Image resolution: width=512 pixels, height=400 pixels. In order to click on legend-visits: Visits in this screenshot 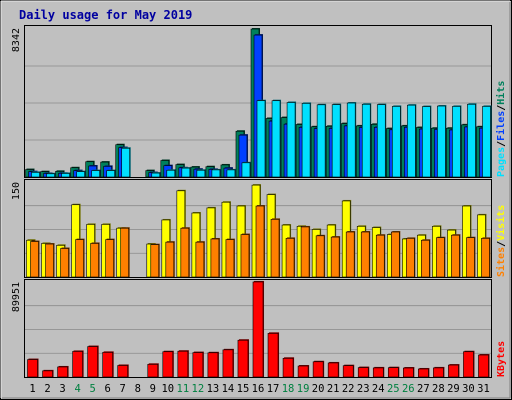, I will do `click(501, 223)`.